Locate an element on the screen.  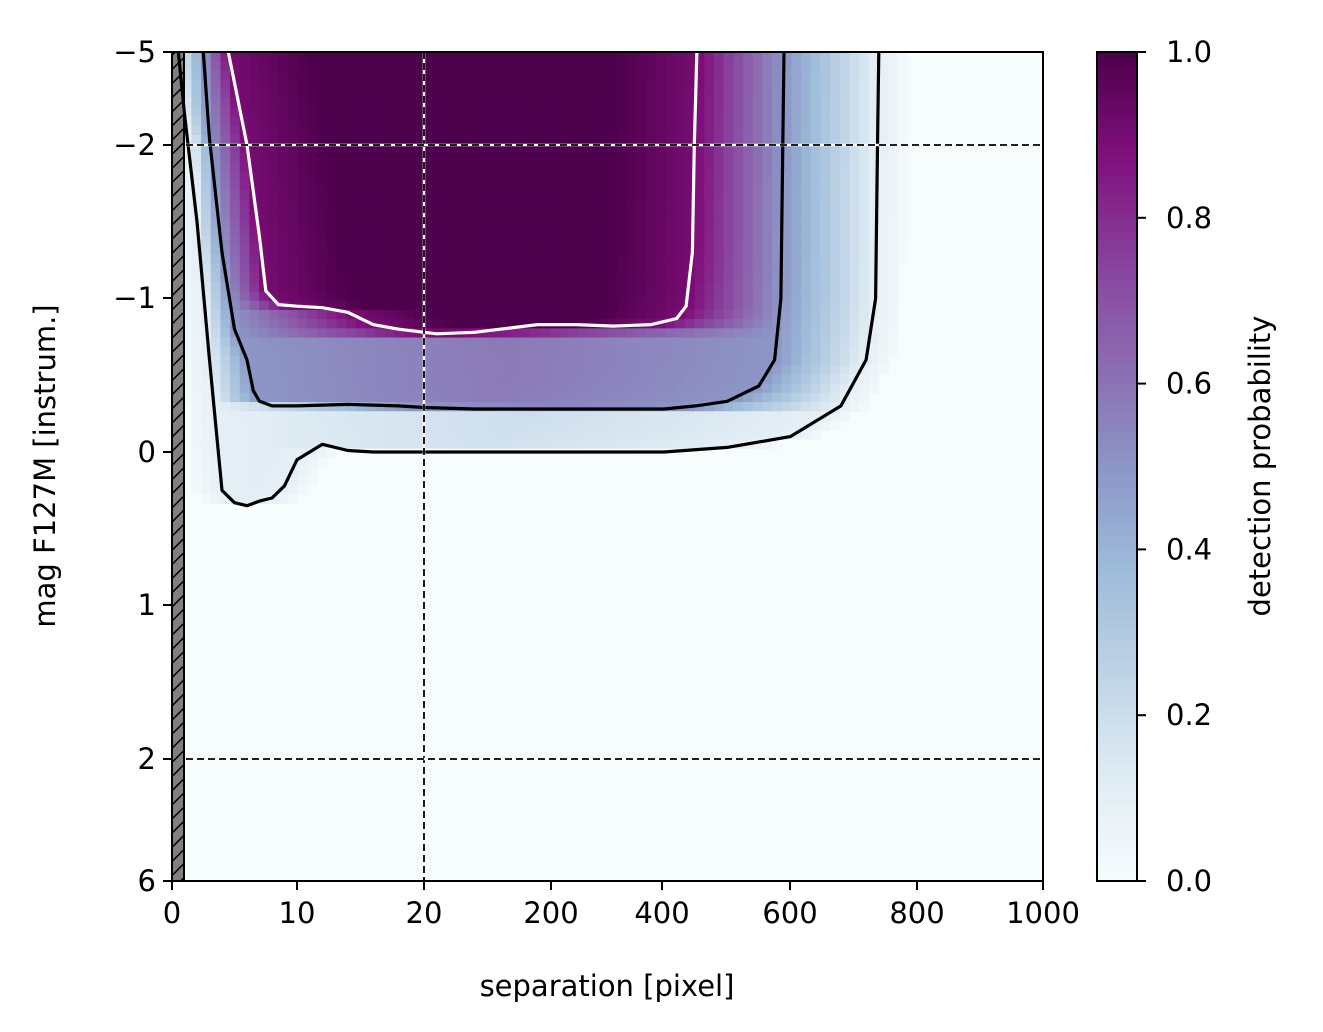
x-axis-ticks: 0 10 20 200 400 600 800 1000 is located at coordinates (621, 905).